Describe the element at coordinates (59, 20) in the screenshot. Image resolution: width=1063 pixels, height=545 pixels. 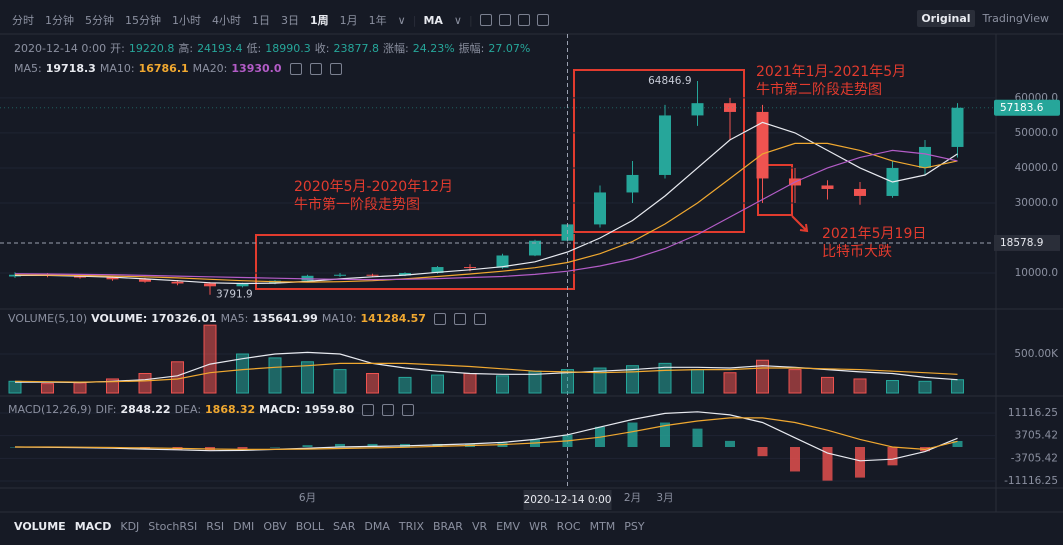
I see `interval-button: 1分钟` at that location.